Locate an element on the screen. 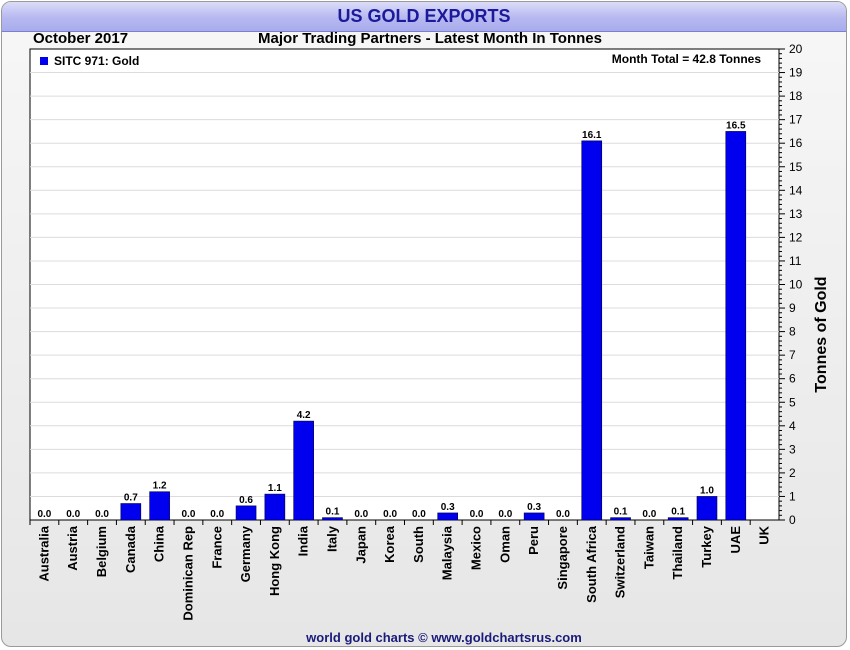 This screenshot has height=650, width=850. y-tick-label: 14 is located at coordinates (796, 190).